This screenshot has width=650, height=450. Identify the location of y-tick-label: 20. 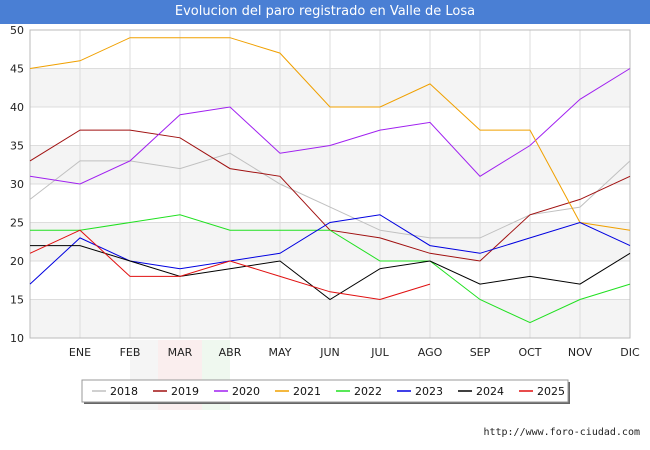
(17, 261).